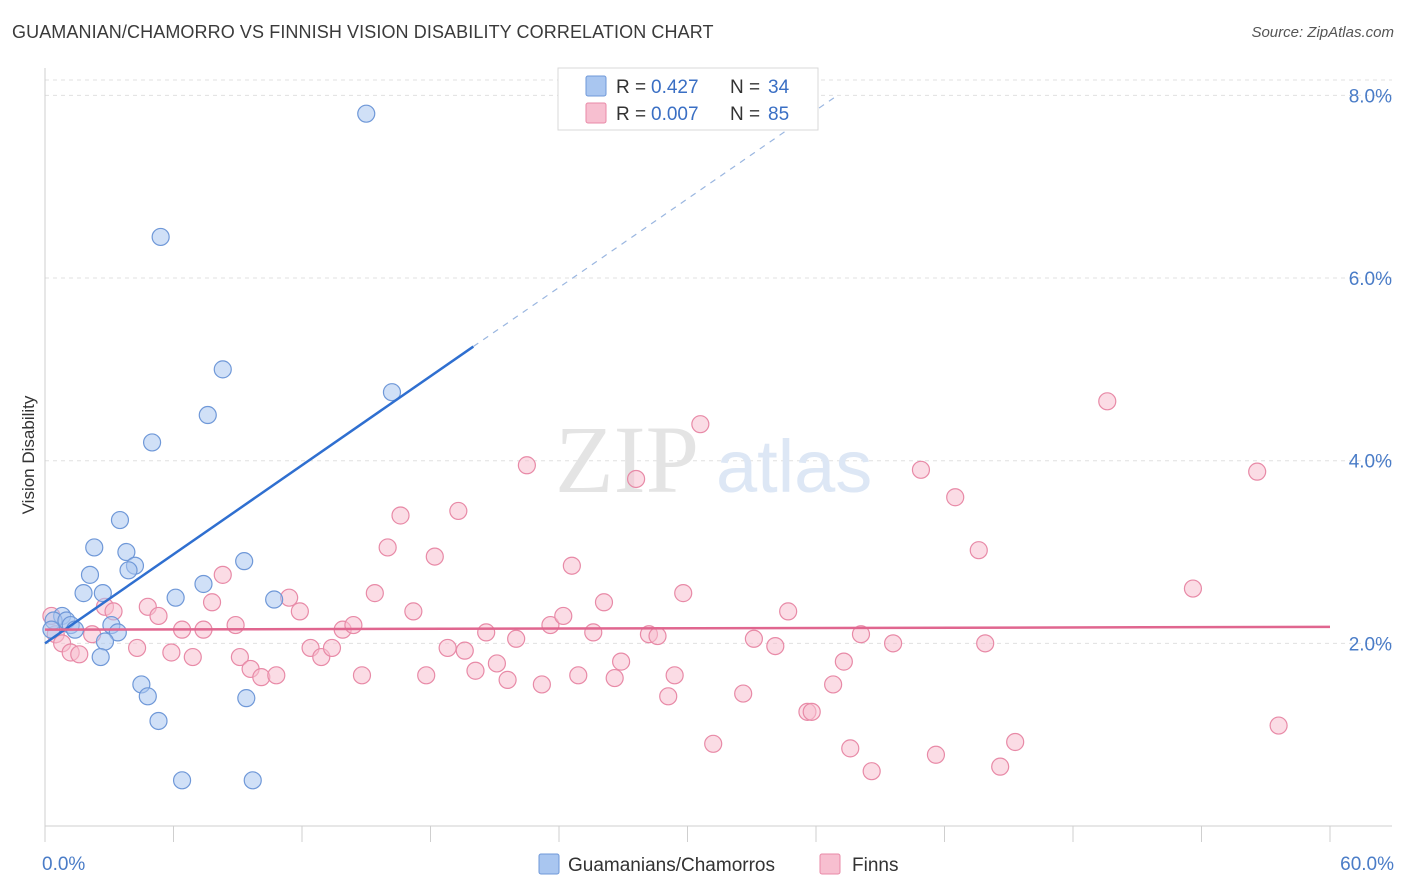  Describe the element at coordinates (596, 86) in the screenshot. I see `legend-swatch-guam` at that location.